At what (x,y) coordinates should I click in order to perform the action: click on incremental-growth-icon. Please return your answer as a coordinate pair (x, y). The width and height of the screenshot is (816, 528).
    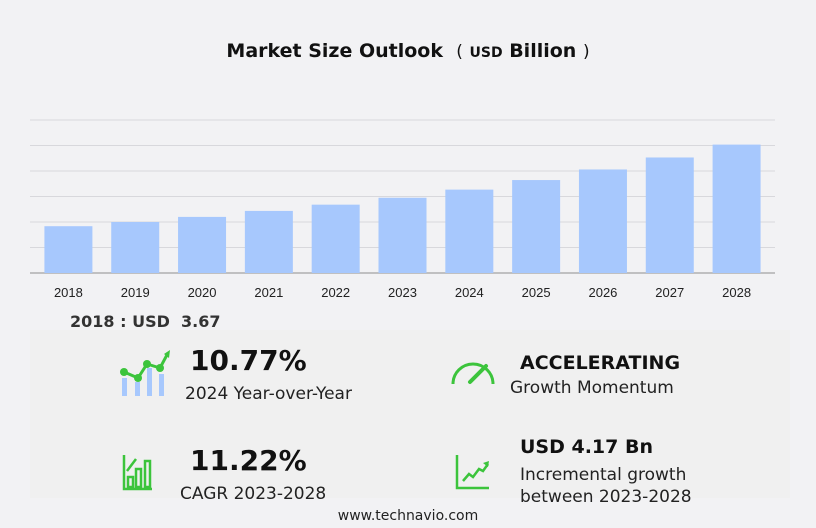
    Looking at the image, I should click on (472, 472).